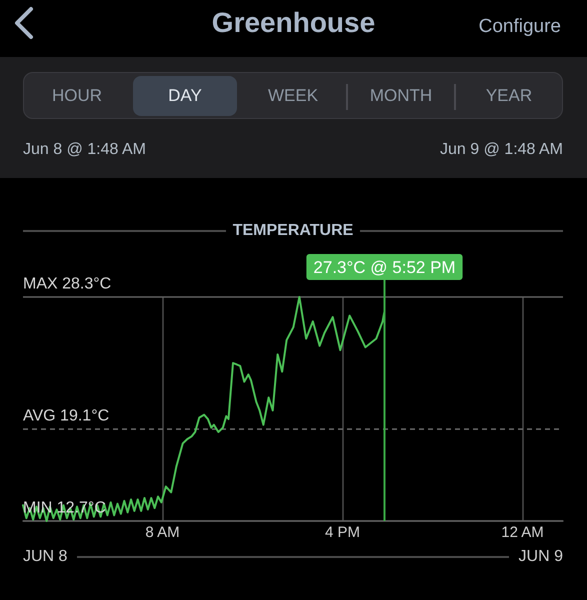 This screenshot has width=587, height=600. Describe the element at coordinates (384, 267) in the screenshot. I see `text: 27.3°C @ 5:52 PM` at that location.